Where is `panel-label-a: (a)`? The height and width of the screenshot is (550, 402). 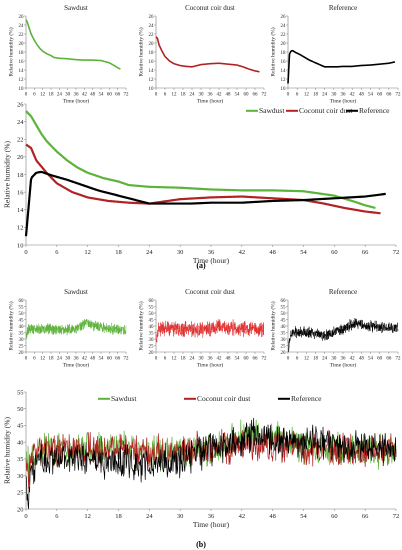 panel-label-a: (a) is located at coordinates (201, 265).